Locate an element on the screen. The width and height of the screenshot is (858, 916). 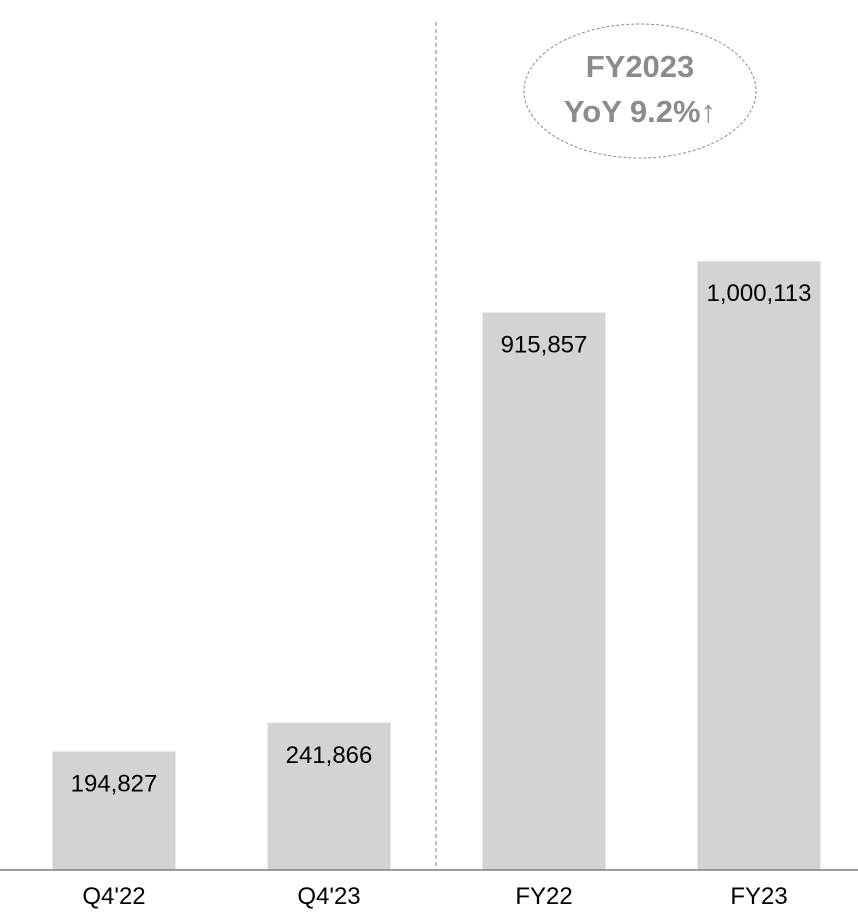
category-label-1: Q4'23 is located at coordinates (328, 896).